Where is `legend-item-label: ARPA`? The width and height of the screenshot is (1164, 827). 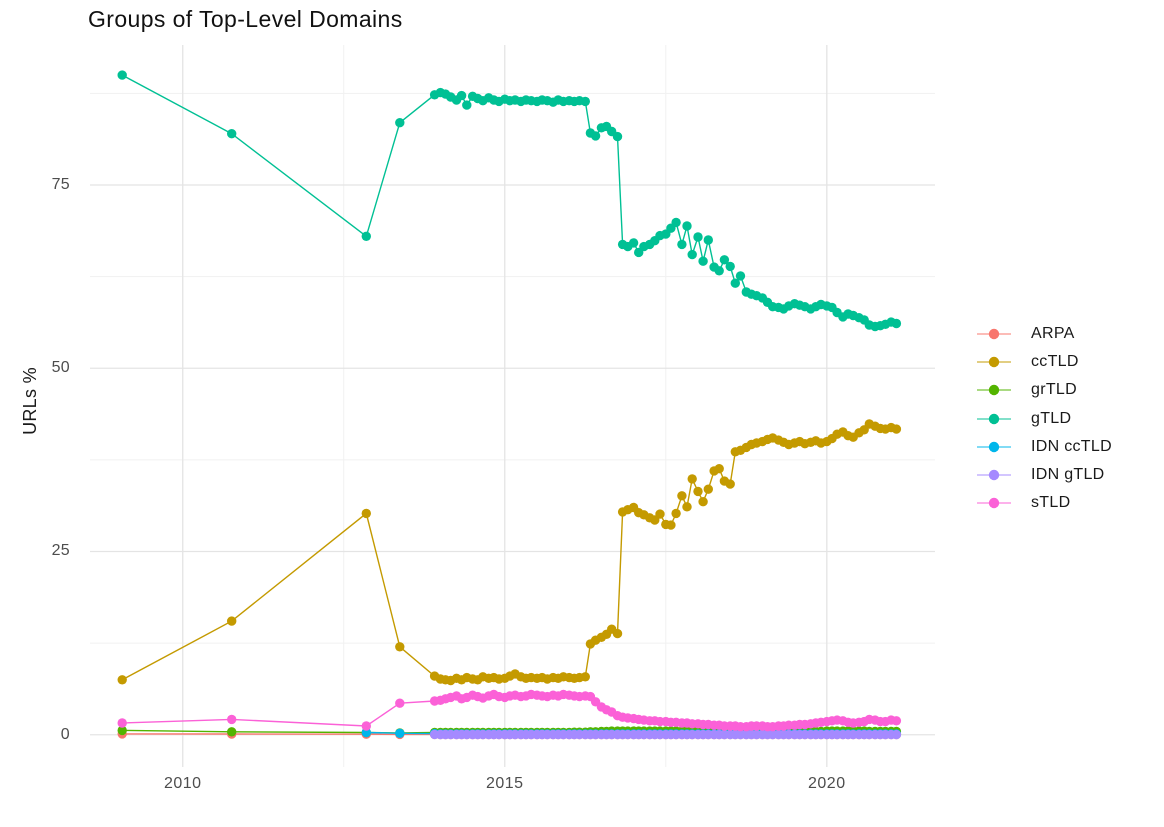 legend-item-label: ARPA is located at coordinates (1053, 334).